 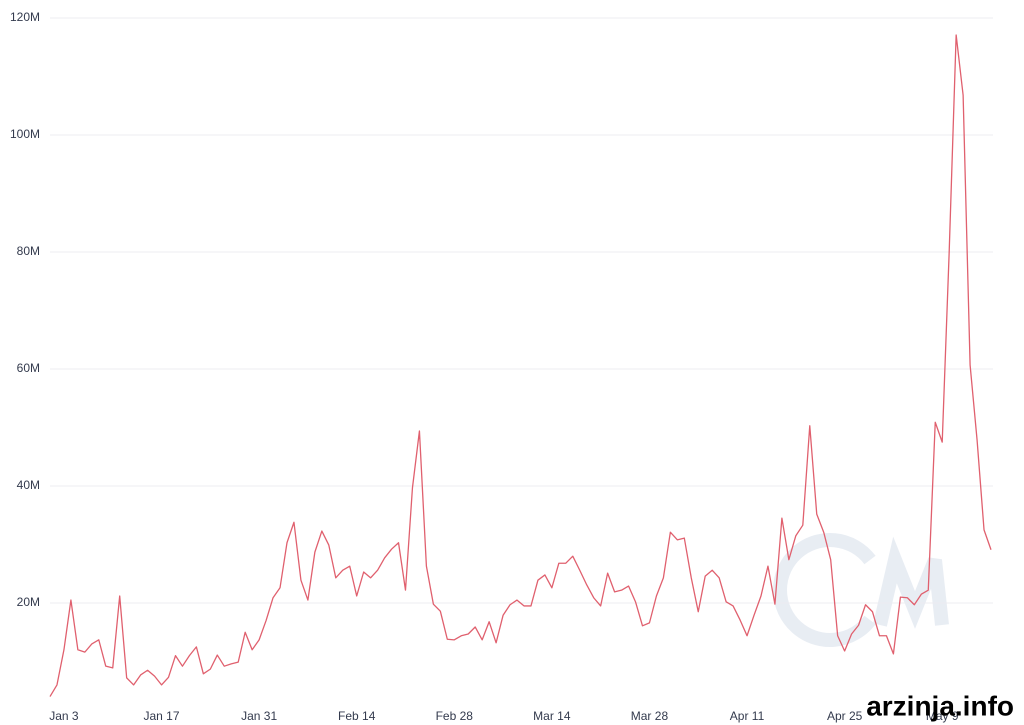 I want to click on y-tick-label: 120M, so click(x=25, y=17).